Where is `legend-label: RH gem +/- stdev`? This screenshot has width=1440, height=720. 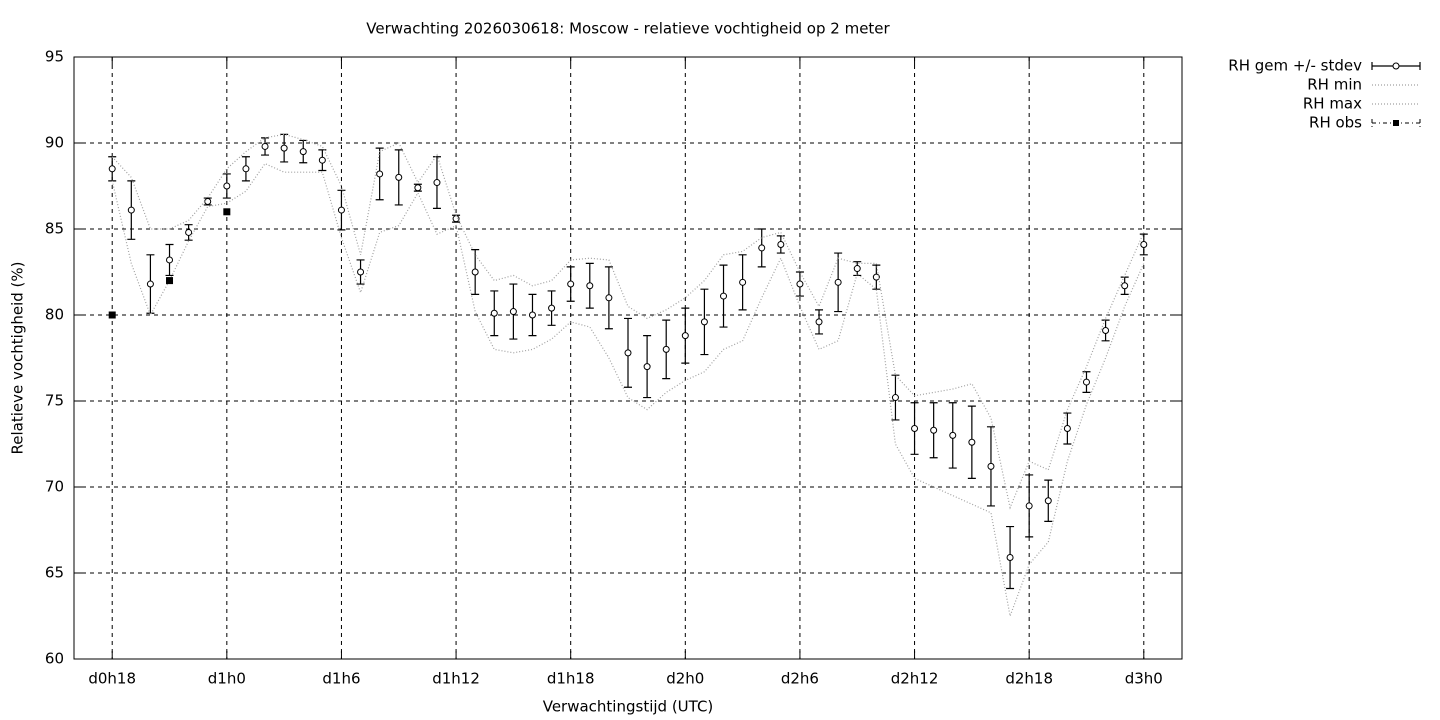
legend-label: RH gem +/- stdev is located at coordinates (1295, 66).